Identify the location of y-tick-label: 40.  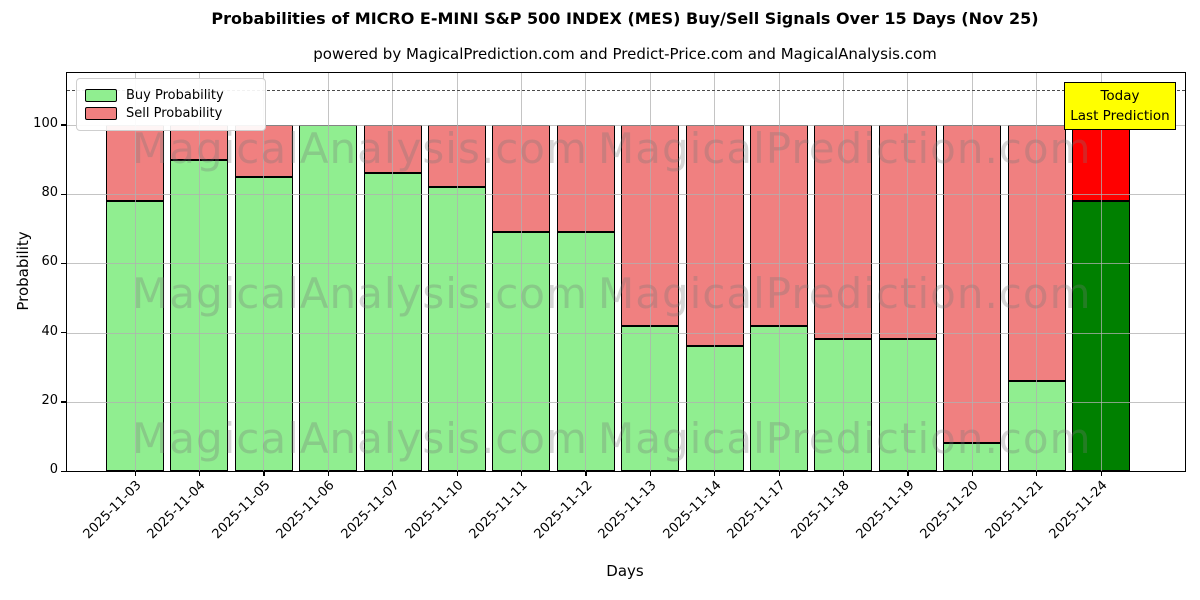
(49, 331).